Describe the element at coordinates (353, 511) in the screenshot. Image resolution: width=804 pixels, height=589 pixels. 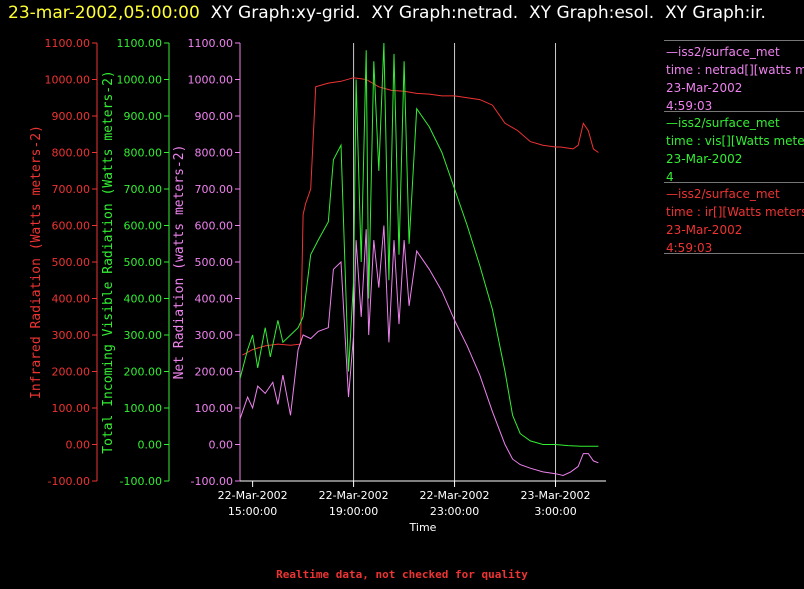
I see `x-tick-time: 19:00:00` at that location.